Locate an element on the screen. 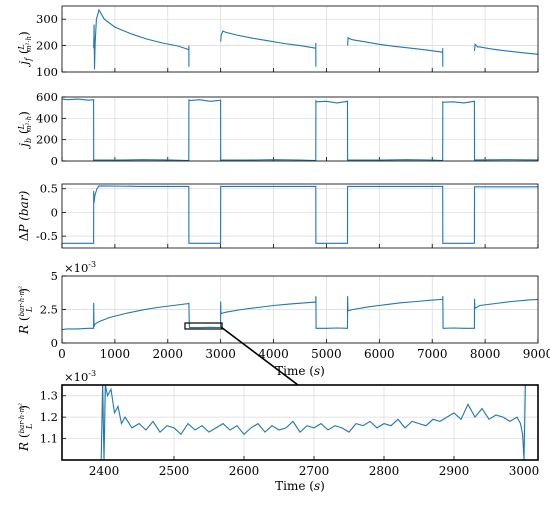 This screenshot has width=550, height=507. xtick-label-r-6: 6000 is located at coordinates (379, 354).